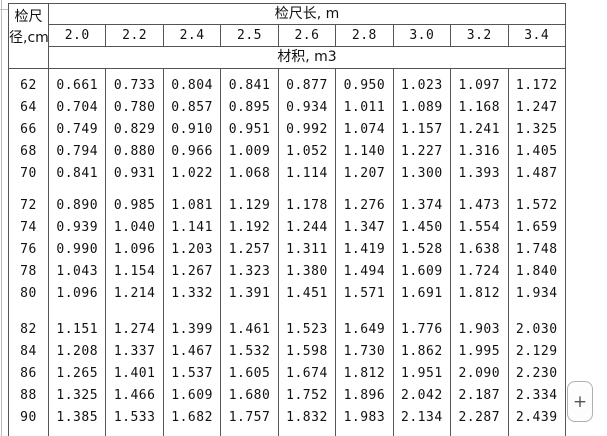 The image size is (607, 436). I want to click on volume-value: 1.325, so click(77, 395).